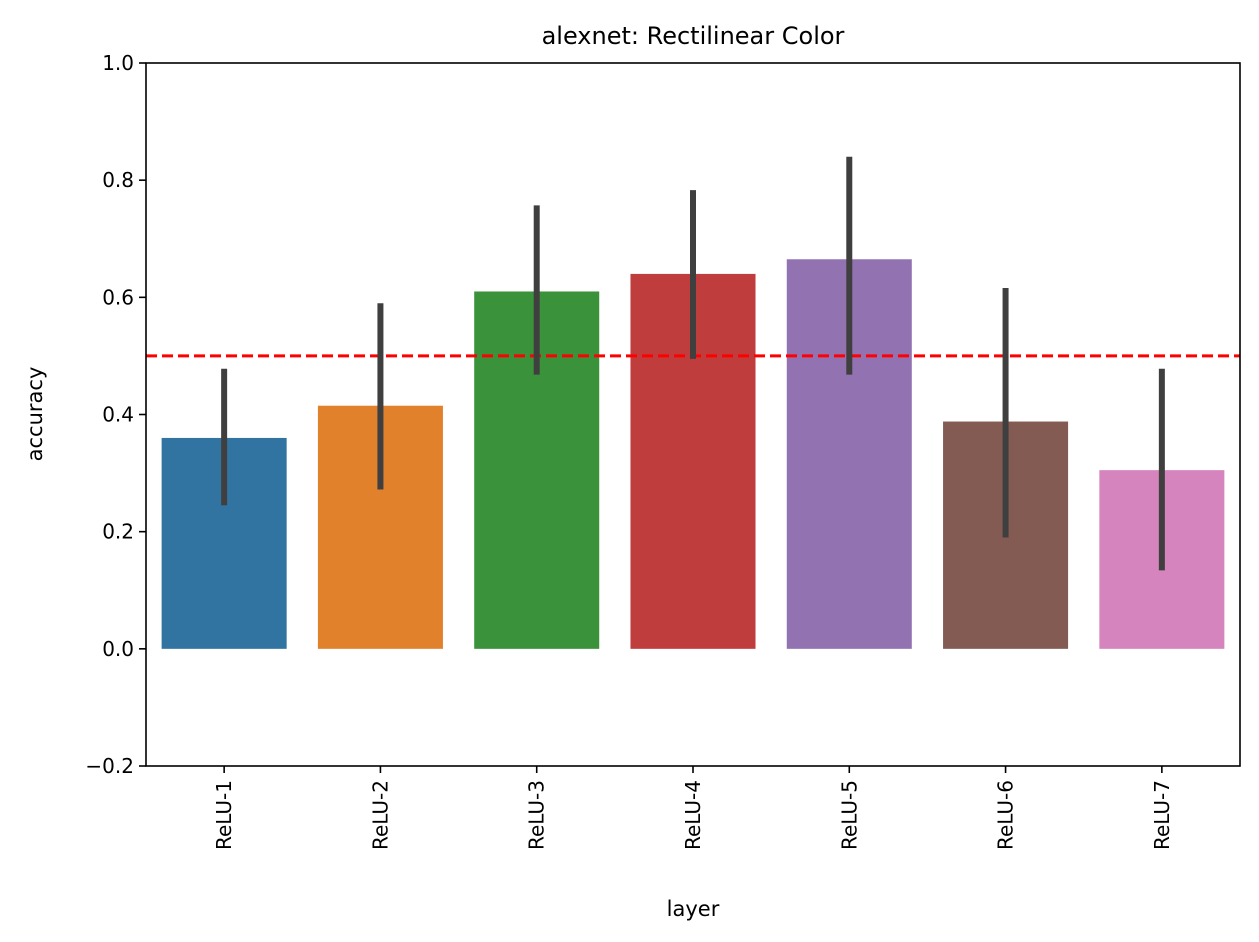 Image resolution: width=1259 pixels, height=942 pixels. What do you see at coordinates (849, 815) in the screenshot?
I see `x-tick-label: ReLU-5` at bounding box center [849, 815].